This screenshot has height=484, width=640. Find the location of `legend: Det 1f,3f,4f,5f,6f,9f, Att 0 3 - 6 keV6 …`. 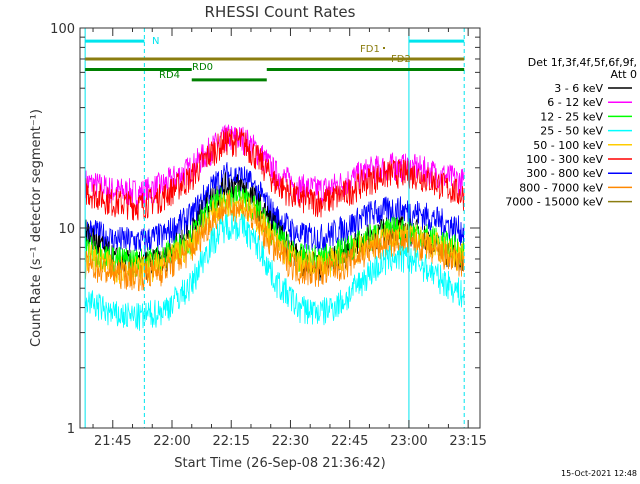

legend: Det 1f,3f,4f,5f,6f,9f, Att 0 3 - 6 keV6 … is located at coordinates (571, 132).